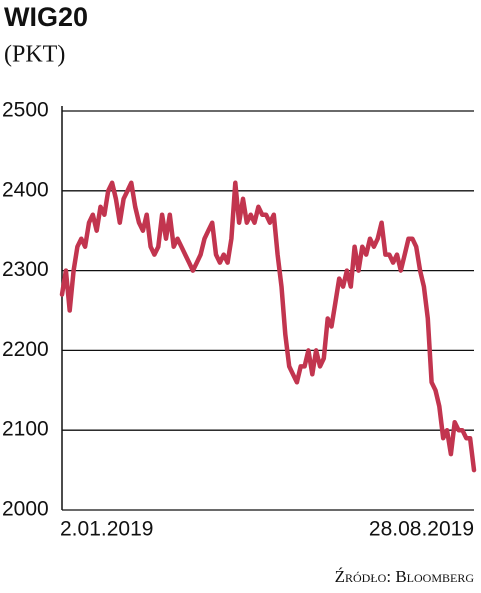 The width and height of the screenshot is (481, 593). What do you see at coordinates (25, 509) in the screenshot?
I see `y-tick-label: 2000` at bounding box center [25, 509].